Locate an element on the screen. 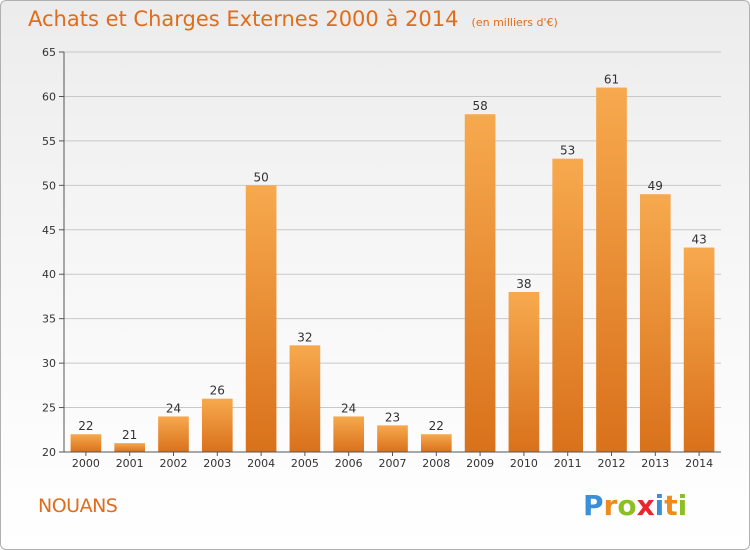  y-tick-label: 30 is located at coordinates (49, 363).